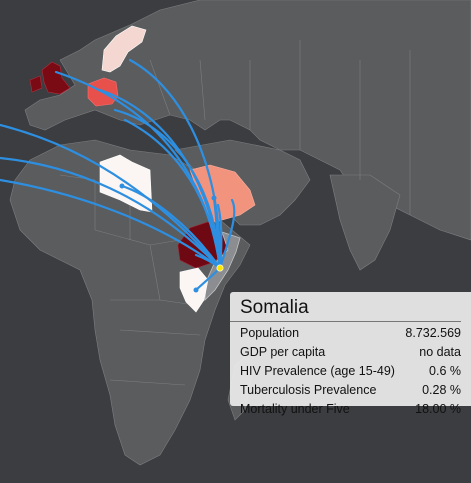  I want to click on selected-country-marker, so click(220, 268).